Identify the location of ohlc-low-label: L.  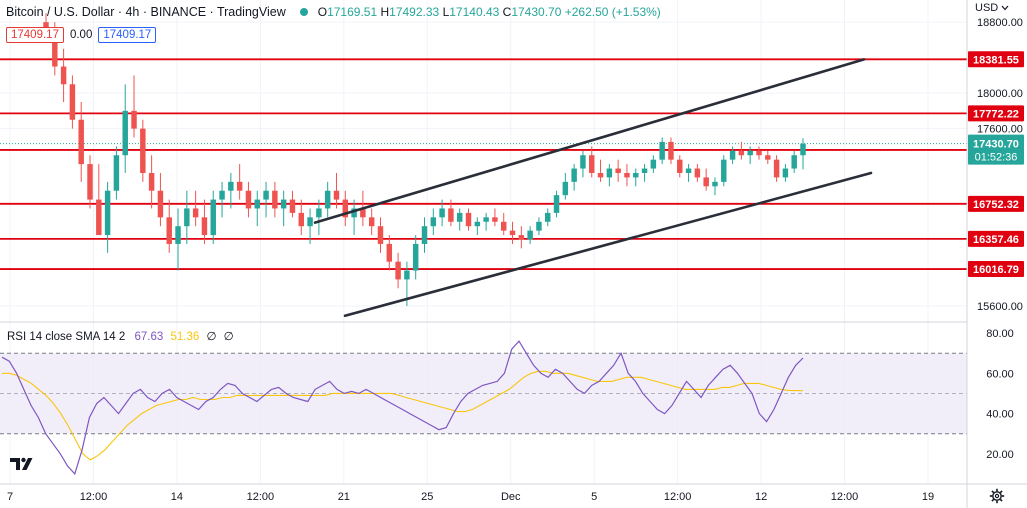
(446, 12).